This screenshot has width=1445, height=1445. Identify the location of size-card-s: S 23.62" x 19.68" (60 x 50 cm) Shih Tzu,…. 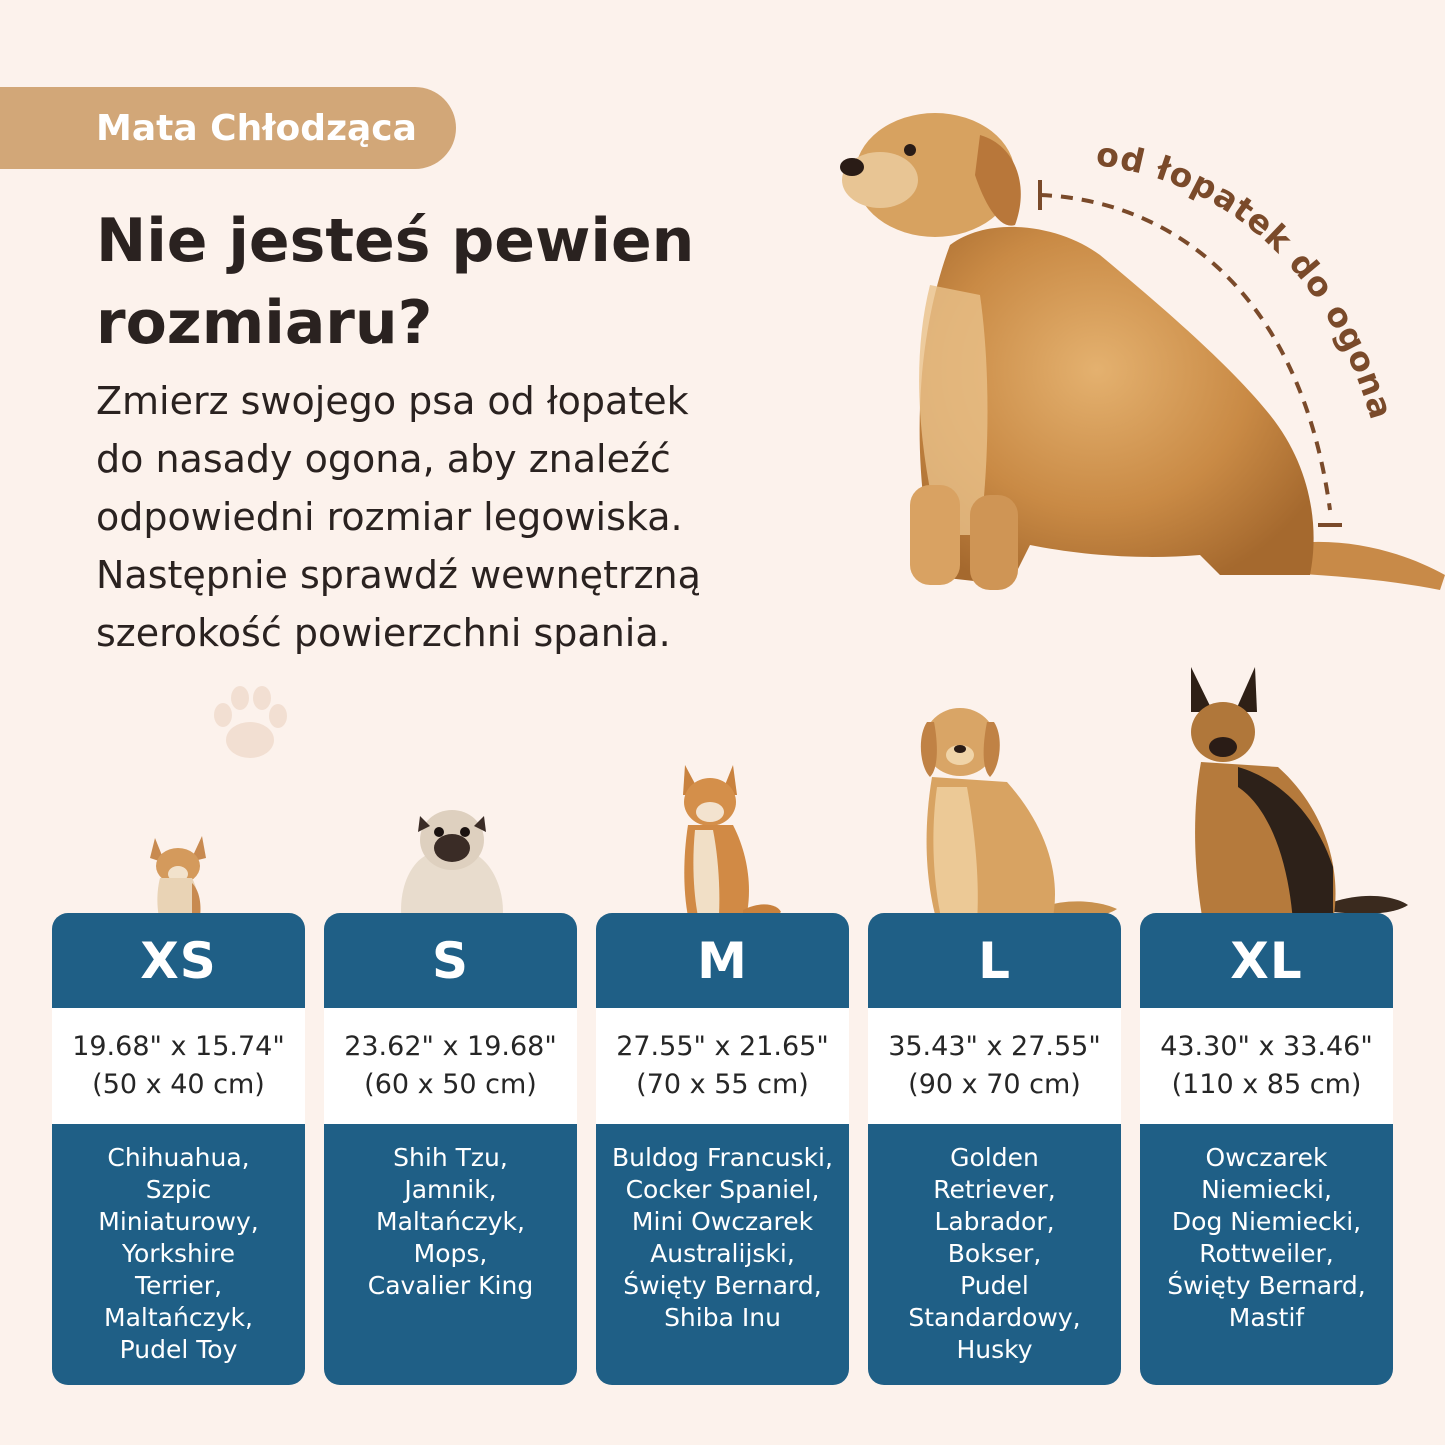
(450, 1149).